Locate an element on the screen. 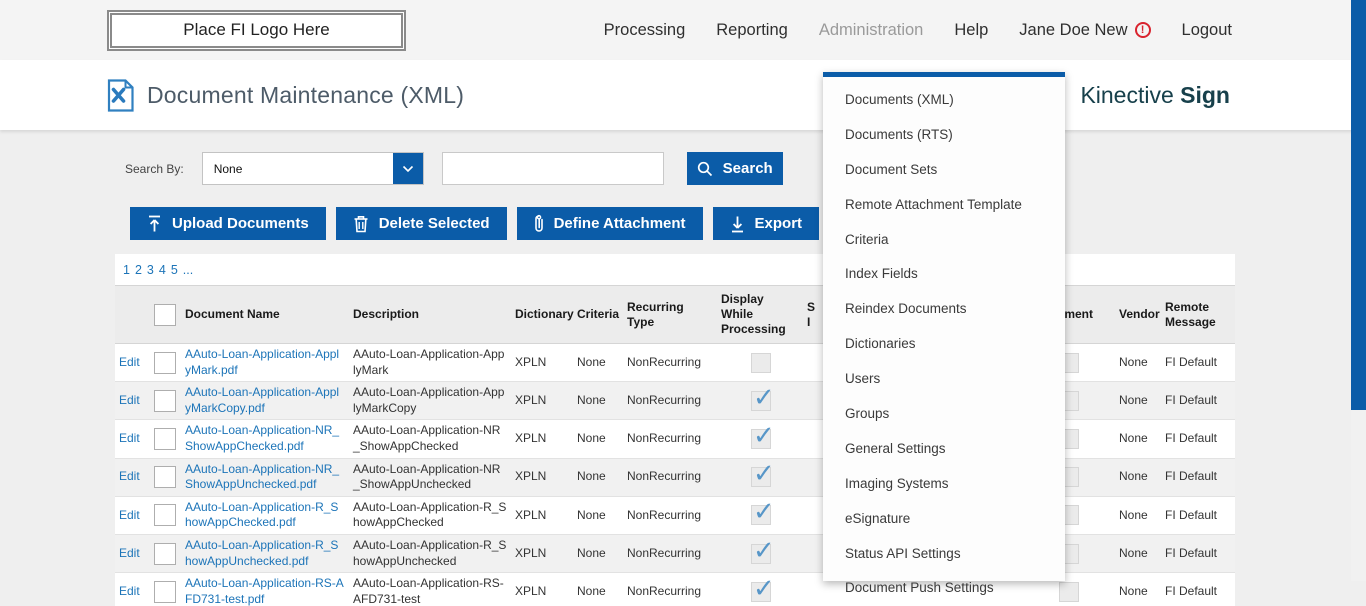 This screenshot has width=1366, height=606. select-all-checkbox is located at coordinates (165, 314).